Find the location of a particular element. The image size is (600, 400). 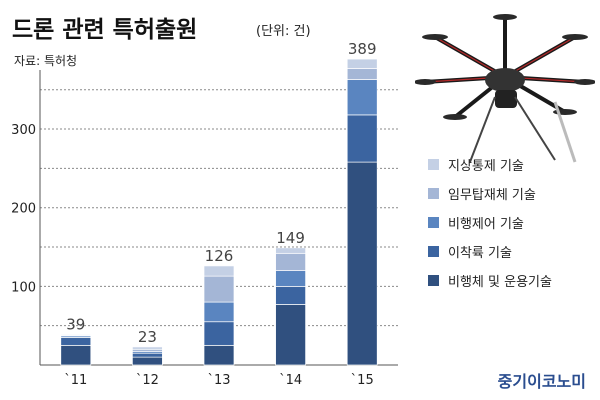

source-label: 자료: 특허청 is located at coordinates (46, 61).